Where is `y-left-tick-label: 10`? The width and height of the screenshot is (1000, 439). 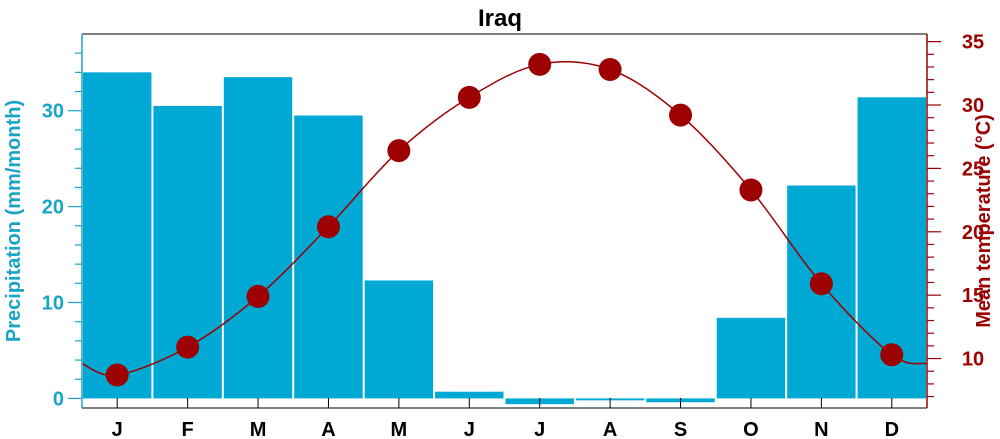
y-left-tick-label: 10 is located at coordinates (53, 304).